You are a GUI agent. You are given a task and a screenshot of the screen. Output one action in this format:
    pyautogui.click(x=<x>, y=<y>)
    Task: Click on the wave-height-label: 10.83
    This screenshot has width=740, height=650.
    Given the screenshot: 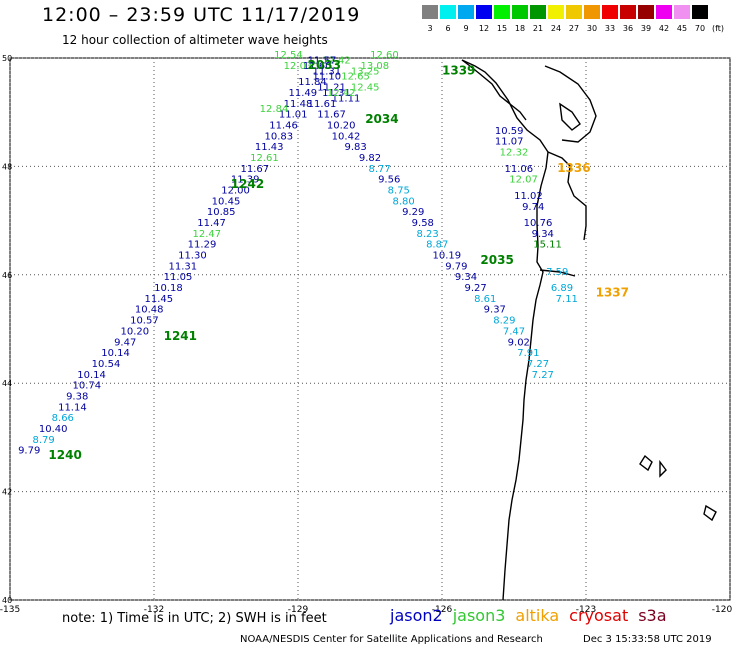 What is the action you would take?
    pyautogui.click(x=278, y=136)
    